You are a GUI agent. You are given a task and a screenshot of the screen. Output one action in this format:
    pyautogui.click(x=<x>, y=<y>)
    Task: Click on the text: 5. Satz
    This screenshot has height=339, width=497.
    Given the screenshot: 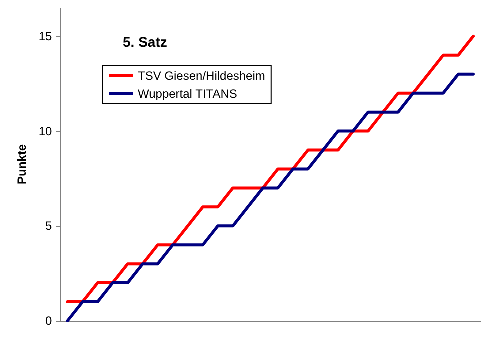 What is the action you would take?
    pyautogui.click(x=145, y=42)
    